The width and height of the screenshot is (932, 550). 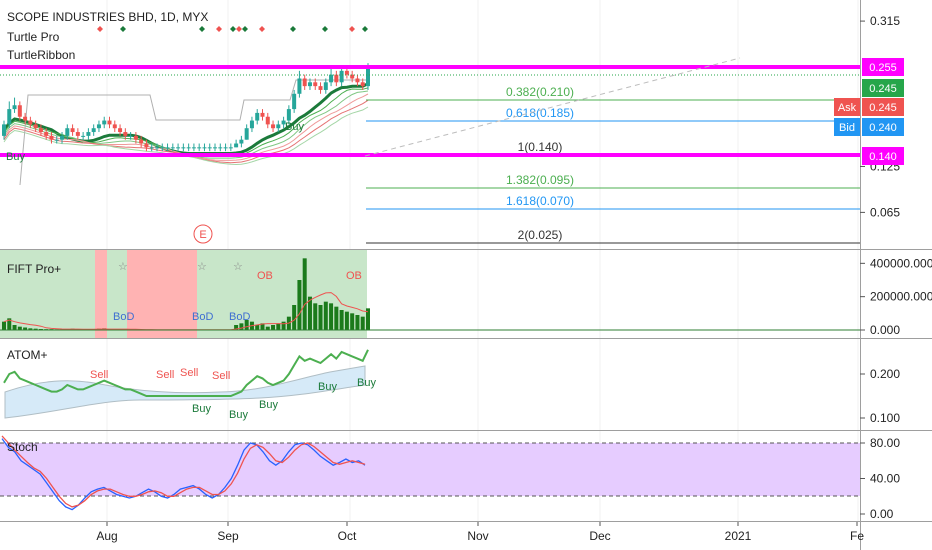 I want to click on fift-tick-label: 0.000, so click(x=885, y=330).